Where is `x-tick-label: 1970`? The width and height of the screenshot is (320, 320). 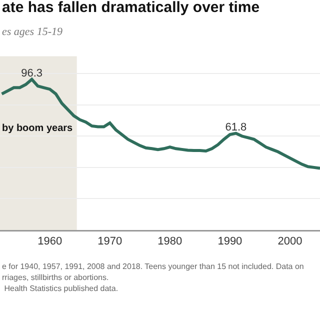 x-tick-label: 1970 is located at coordinates (110, 242).